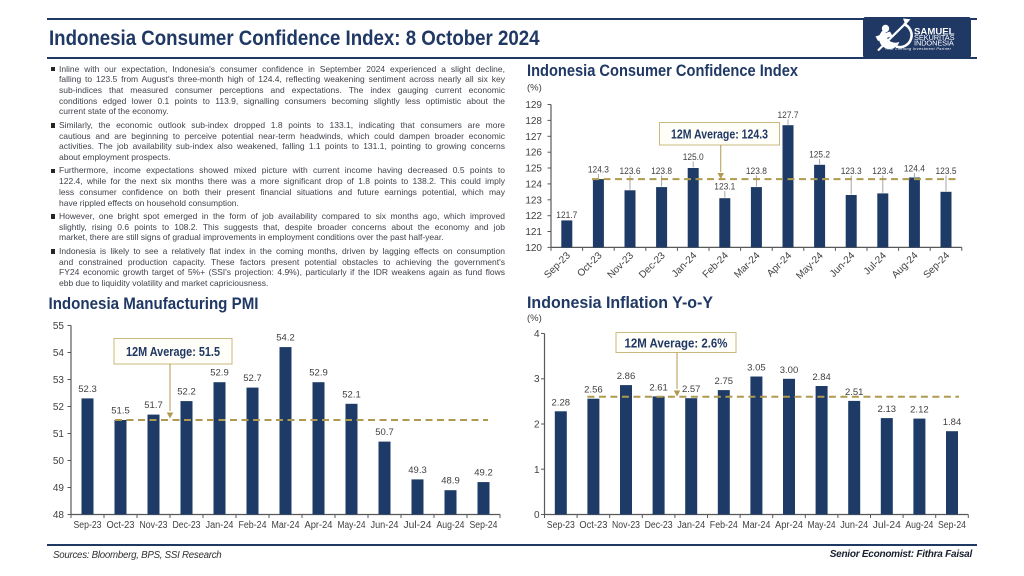  I want to click on svg-text: 51.5, so click(120, 411).